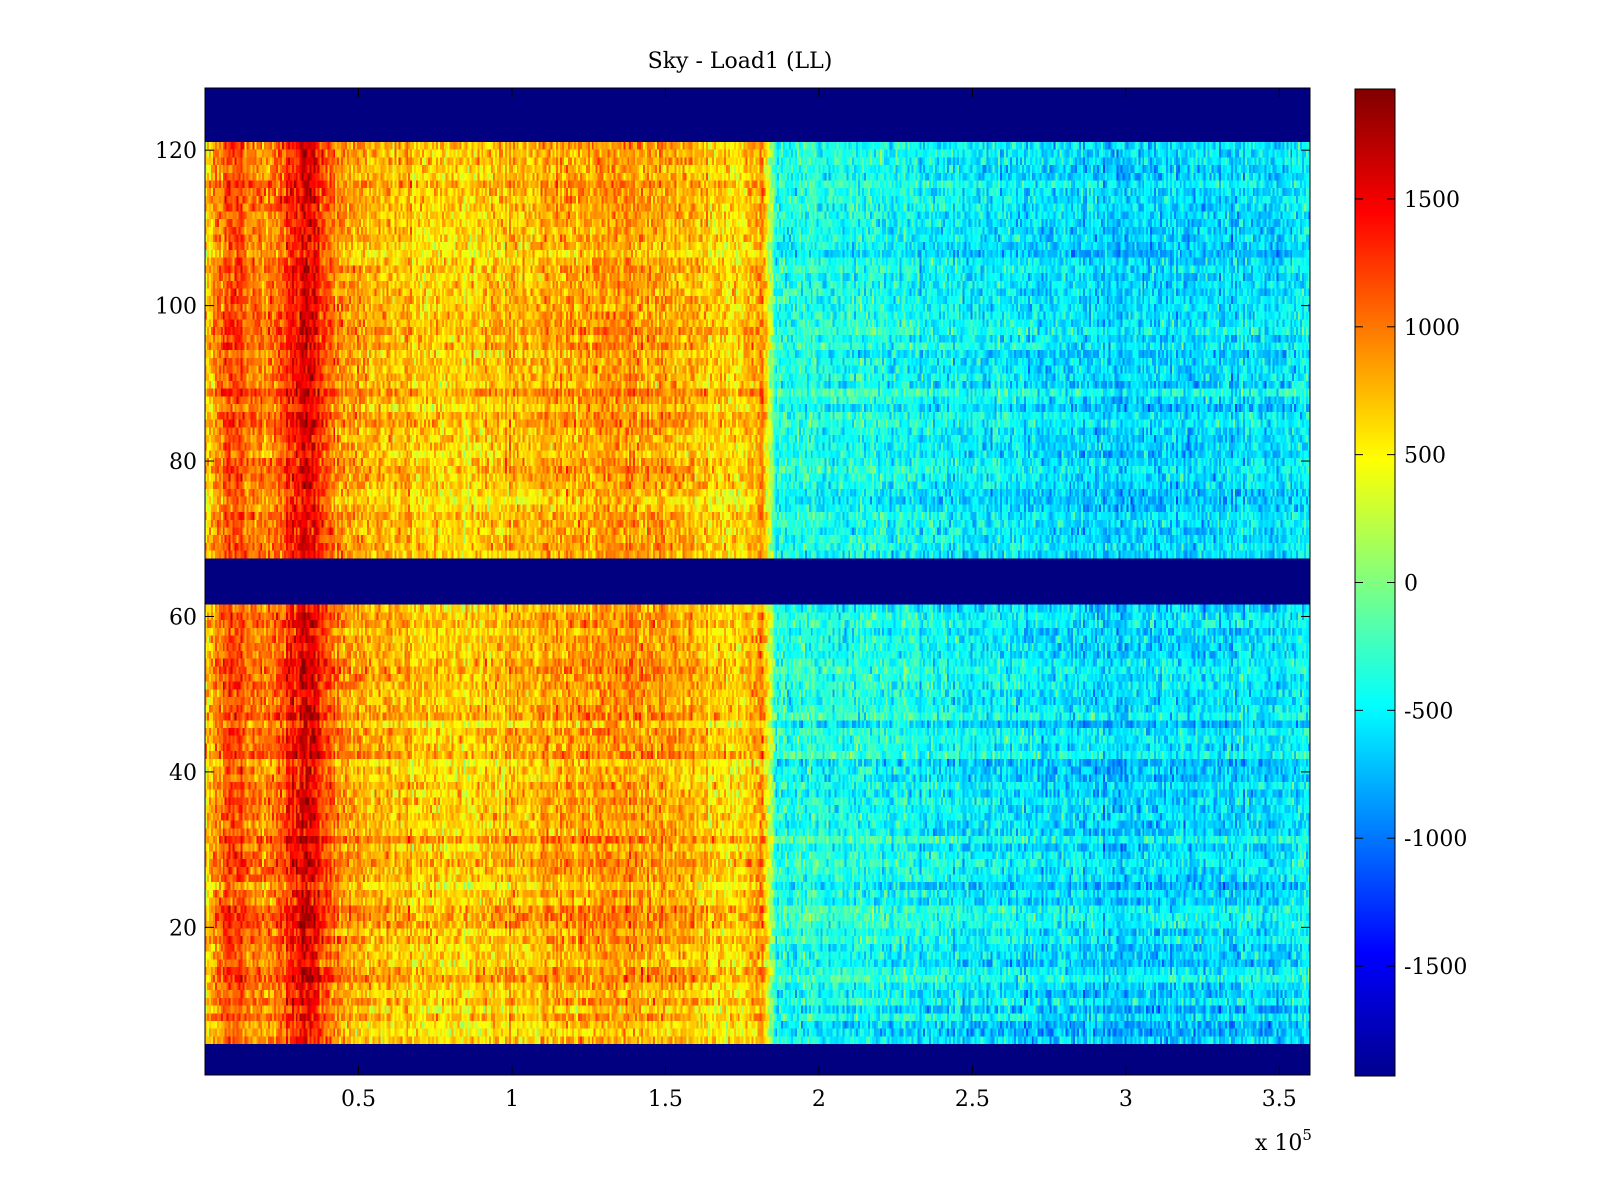 The width and height of the screenshot is (1600, 1200). I want to click on x-tick-label: 2, so click(819, 1099).